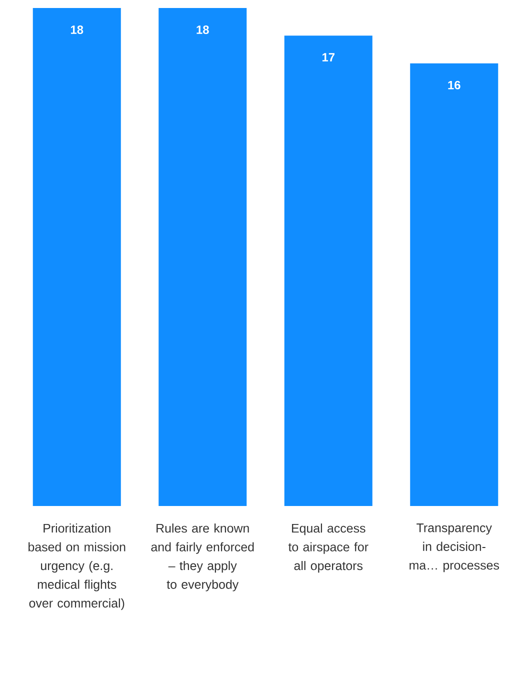 The width and height of the screenshot is (523, 698). What do you see at coordinates (328, 548) in the screenshot?
I see `x-tick-label: Equal access to airspace for all operators` at bounding box center [328, 548].